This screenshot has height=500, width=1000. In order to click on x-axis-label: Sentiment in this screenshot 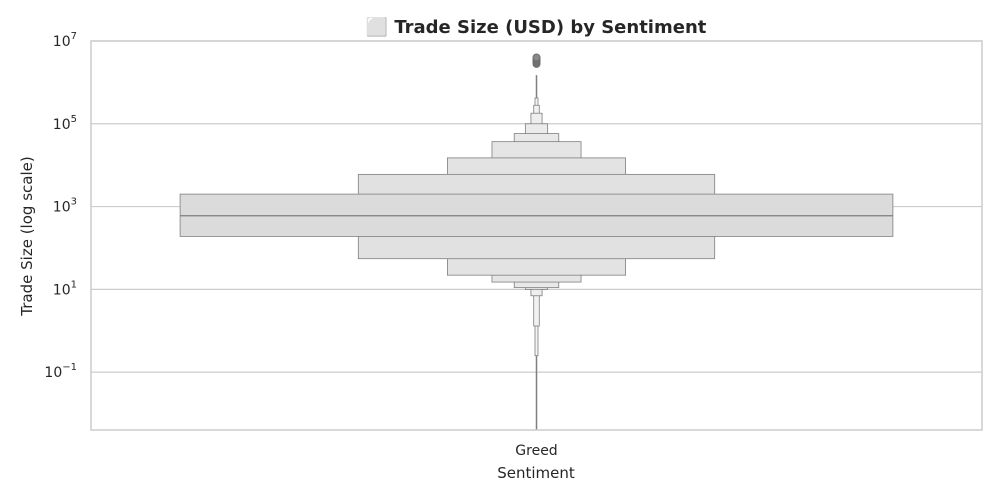, I will do `click(536, 473)`.